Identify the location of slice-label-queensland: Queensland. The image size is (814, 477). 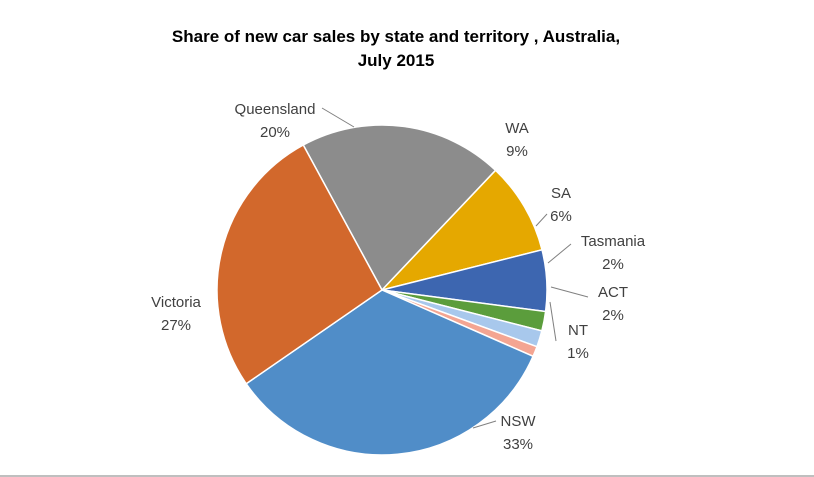
(275, 109).